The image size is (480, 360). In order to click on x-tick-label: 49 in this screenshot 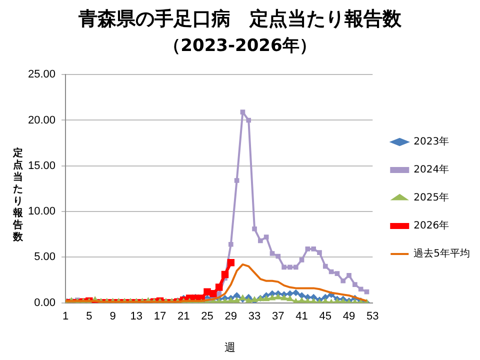, I will do `click(349, 316)`.